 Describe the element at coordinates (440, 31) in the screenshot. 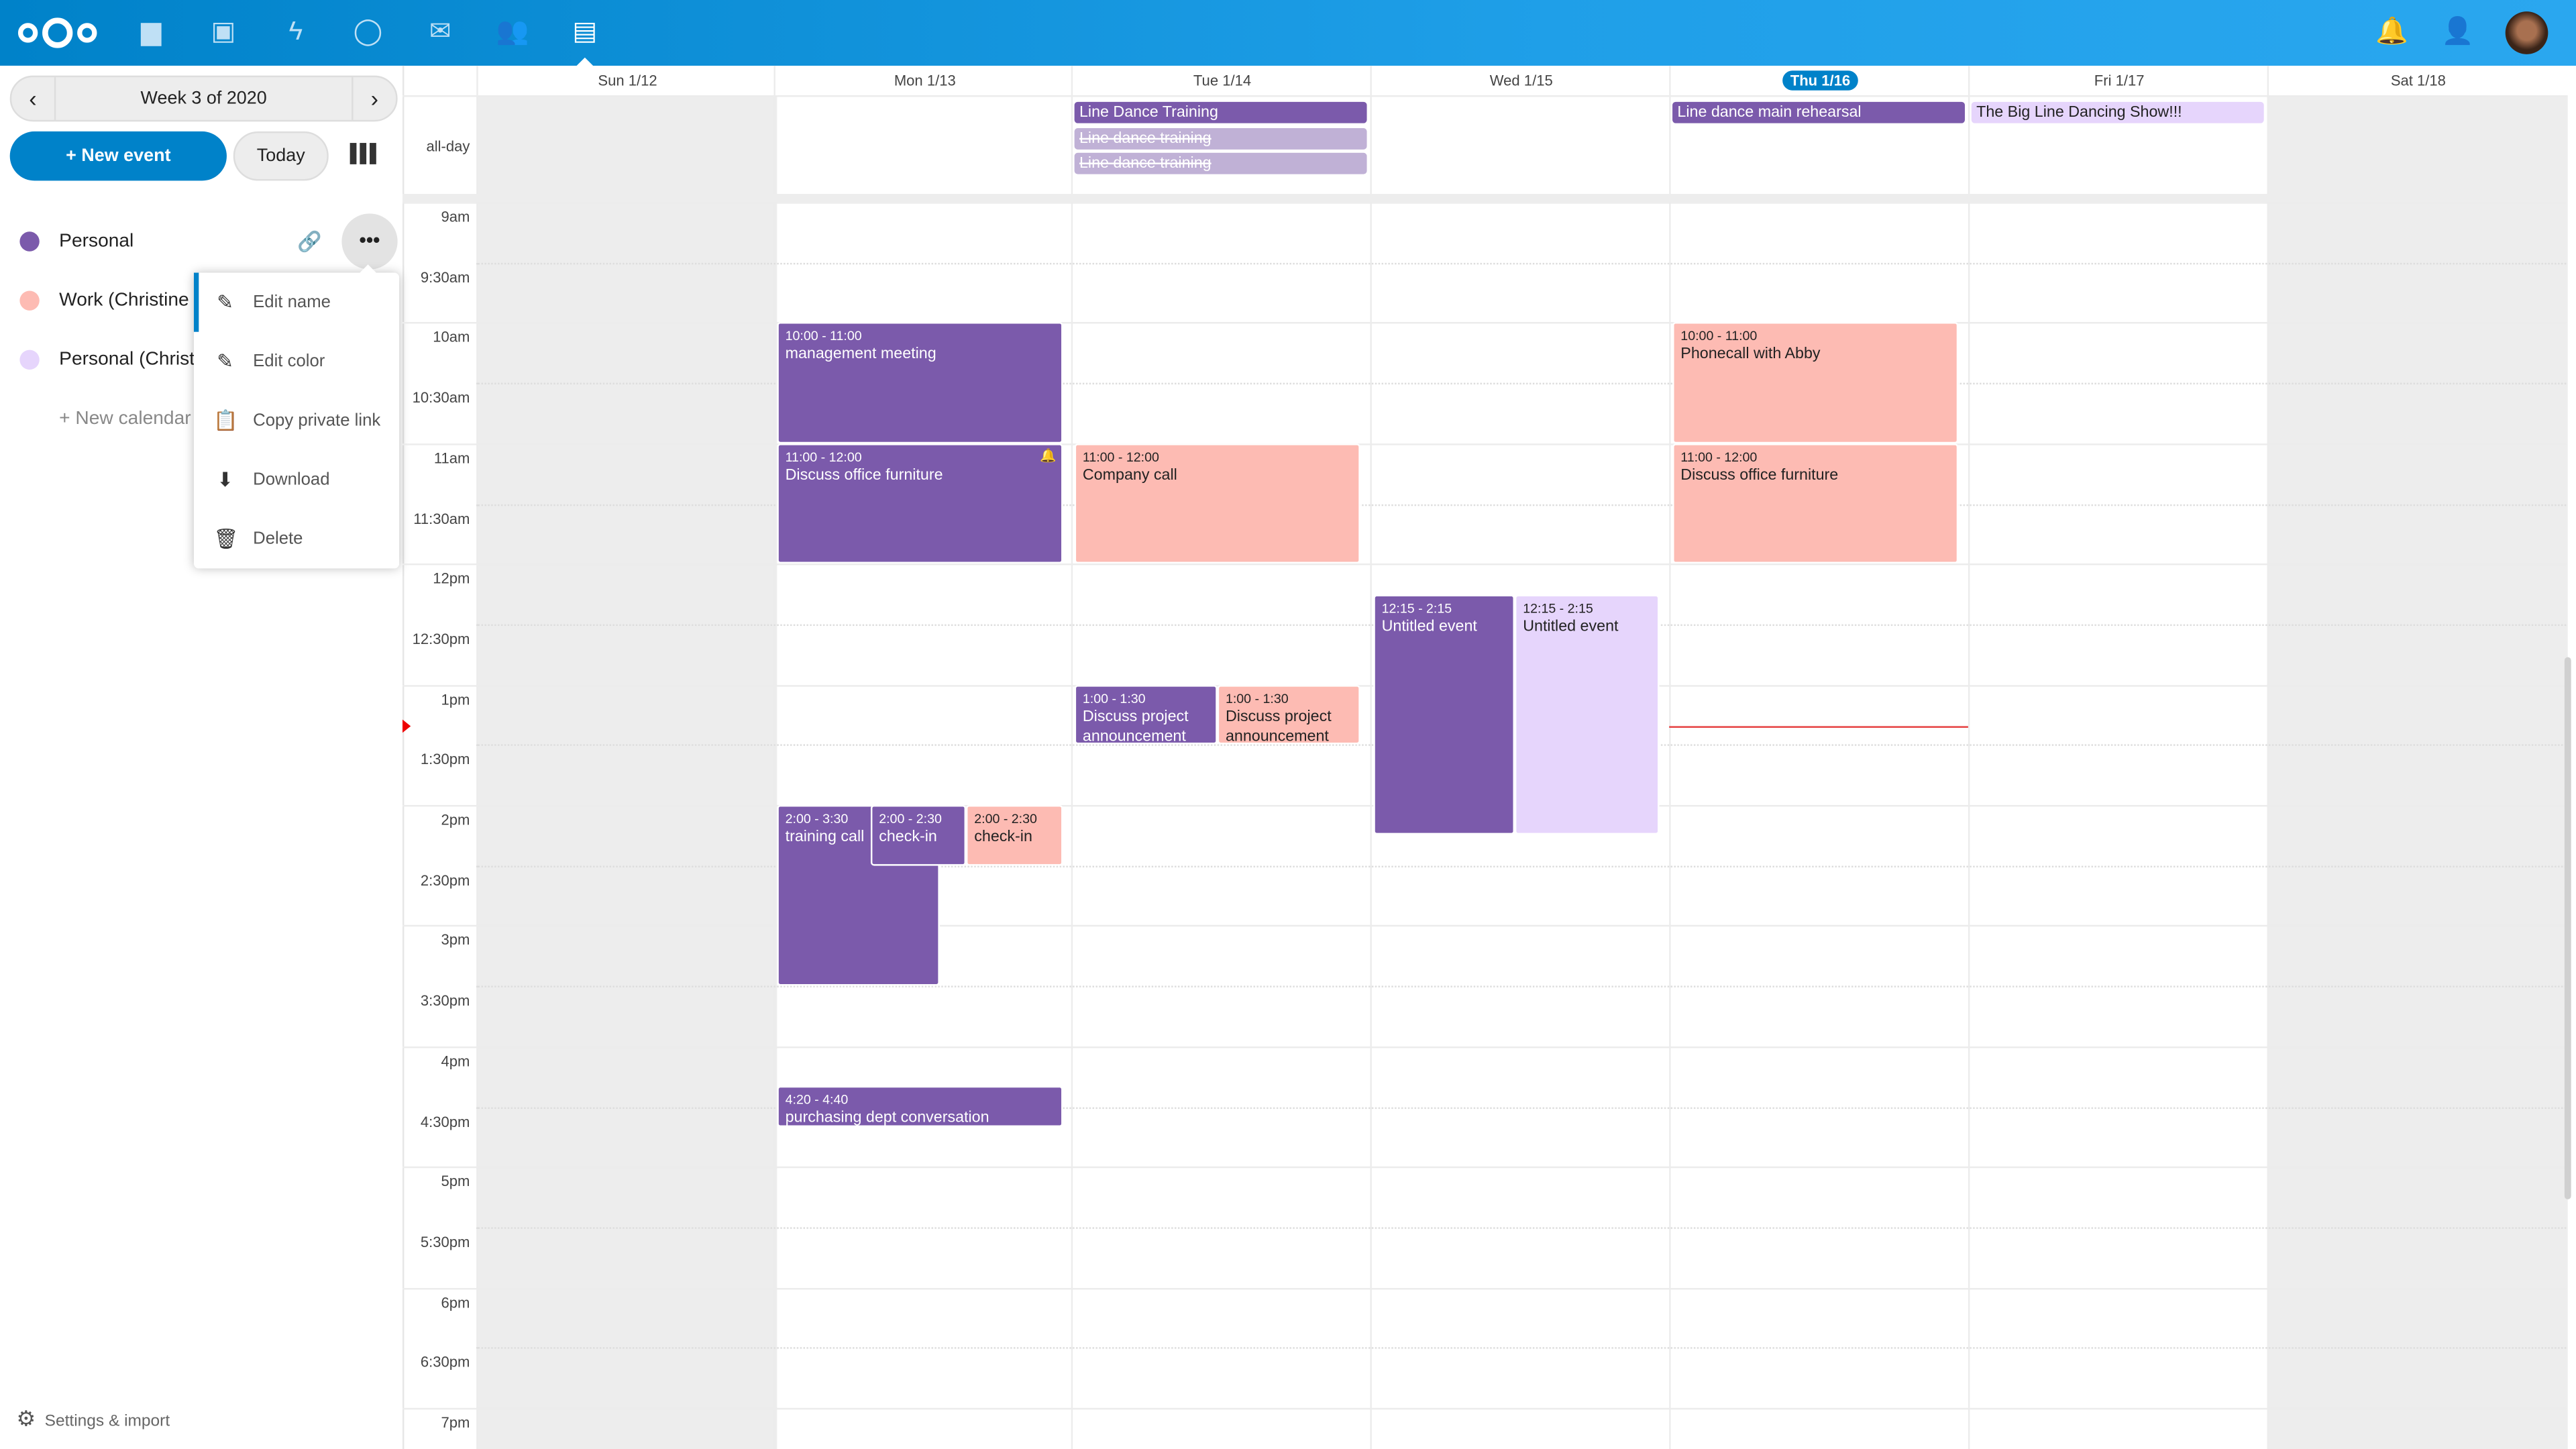

I see `mail-icon: ✉` at that location.